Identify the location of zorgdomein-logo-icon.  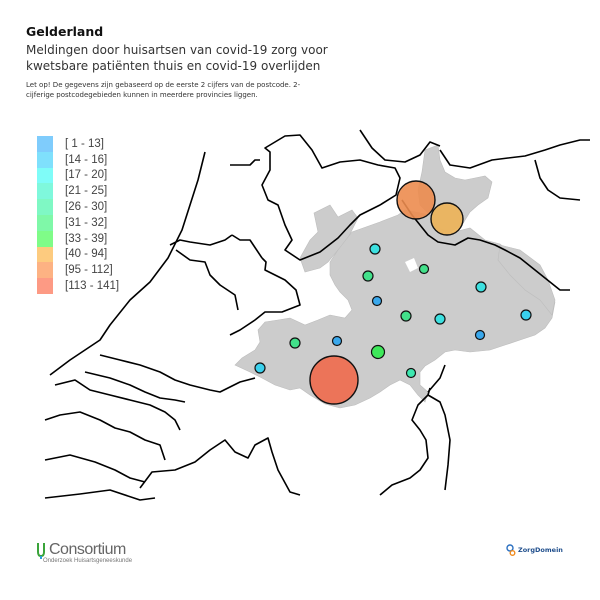
(511, 550).